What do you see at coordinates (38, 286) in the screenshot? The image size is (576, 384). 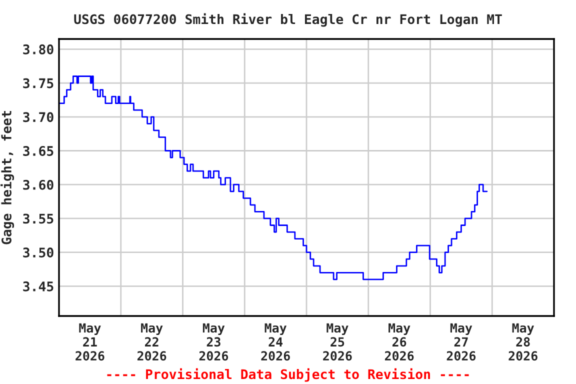 I see `y-tick-label: 3.45` at bounding box center [38, 286].